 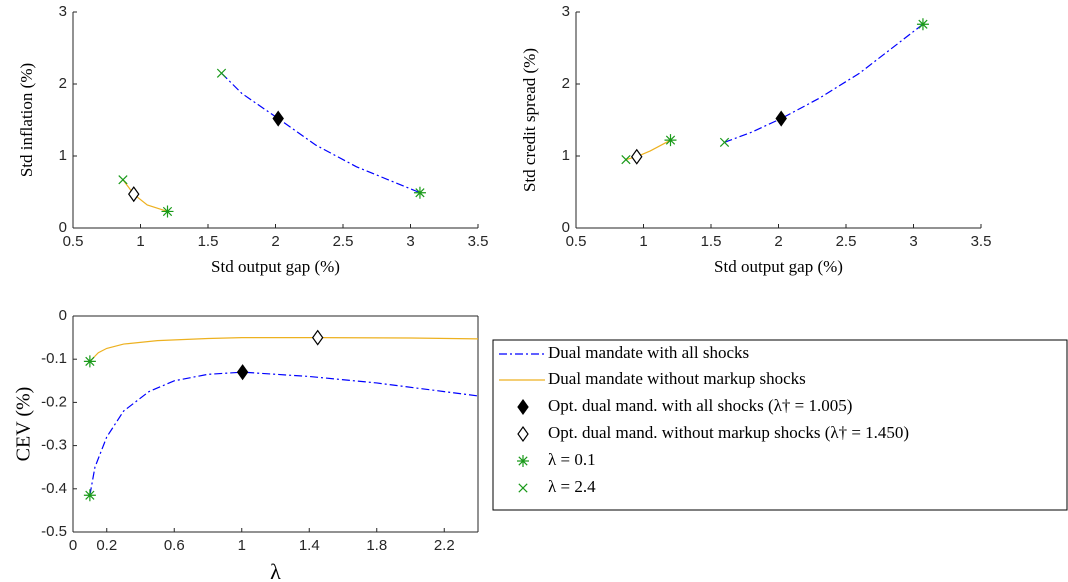 I want to click on x-tick-label: 0, so click(x=73, y=545).